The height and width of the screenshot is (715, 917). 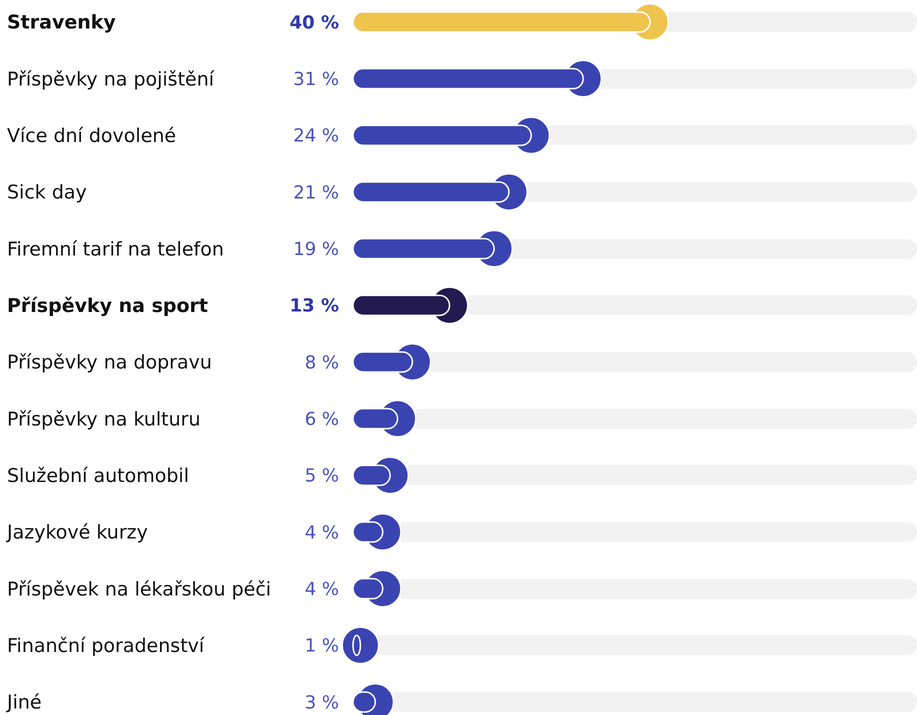 What do you see at coordinates (106, 645) in the screenshot?
I see `y-tick-label: Finanční poradenství` at bounding box center [106, 645].